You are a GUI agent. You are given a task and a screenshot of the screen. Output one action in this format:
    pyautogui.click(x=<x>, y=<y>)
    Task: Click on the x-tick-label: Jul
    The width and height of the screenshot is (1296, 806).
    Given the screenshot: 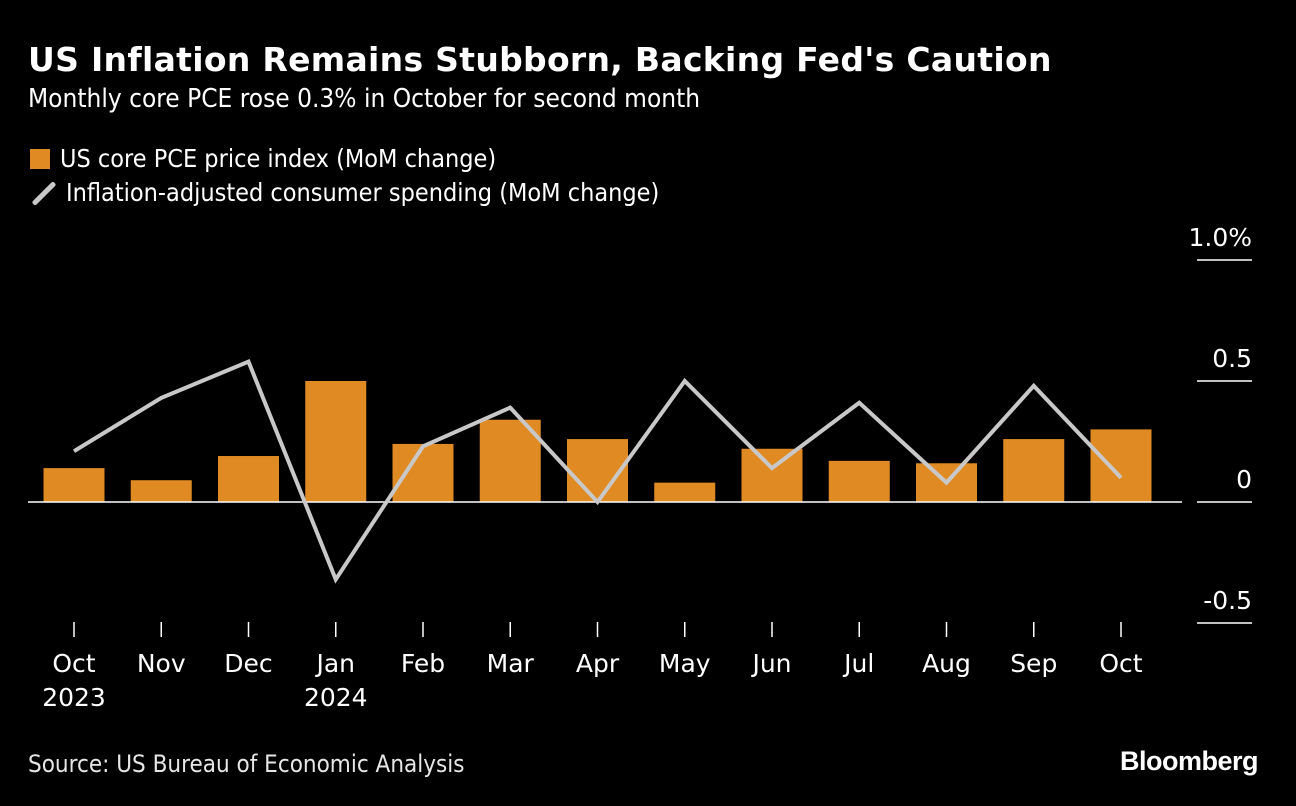 What is the action you would take?
    pyautogui.click(x=858, y=663)
    